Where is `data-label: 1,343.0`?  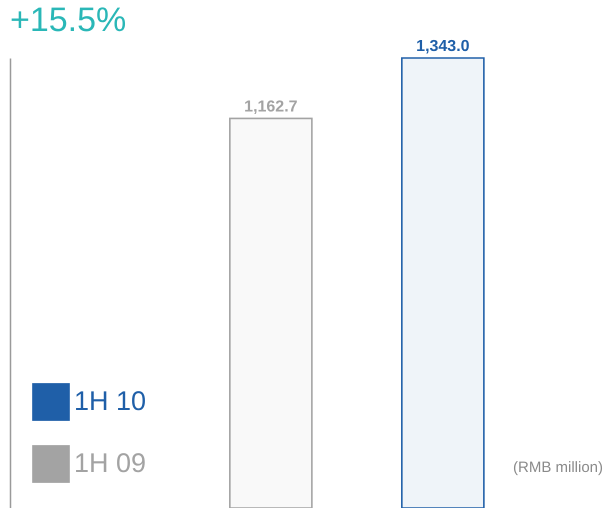 data-label: 1,343.0 is located at coordinates (443, 46).